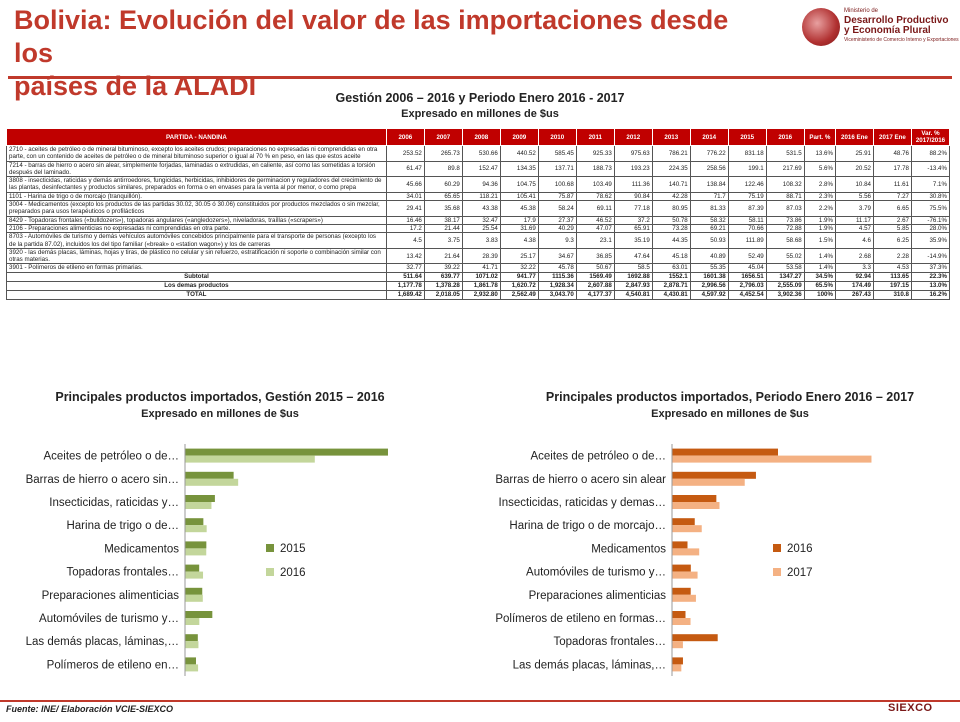 This screenshot has height=722, width=960. What do you see at coordinates (930, 196) in the screenshot?
I see `table-cell: 30.8%` at bounding box center [930, 196].